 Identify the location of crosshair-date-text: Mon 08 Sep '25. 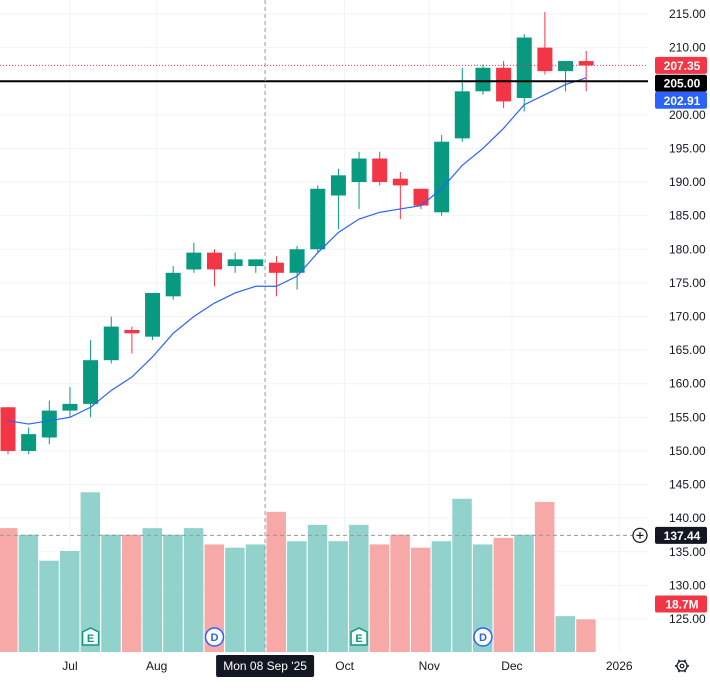
(265, 666).